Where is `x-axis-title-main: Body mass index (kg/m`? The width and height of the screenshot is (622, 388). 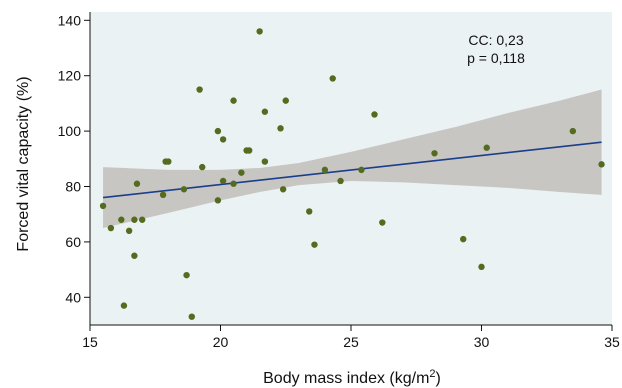
x-axis-title-main: Body mass index (kg/m is located at coordinates (346, 378).